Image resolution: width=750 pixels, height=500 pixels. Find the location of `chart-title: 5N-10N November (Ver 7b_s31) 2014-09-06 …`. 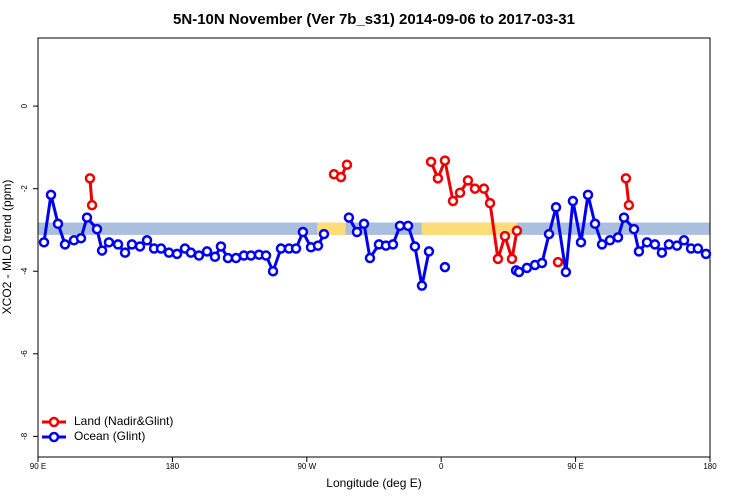

chart-title: 5N-10N November (Ver 7b_s31) 2014-09-06 … is located at coordinates (374, 19).